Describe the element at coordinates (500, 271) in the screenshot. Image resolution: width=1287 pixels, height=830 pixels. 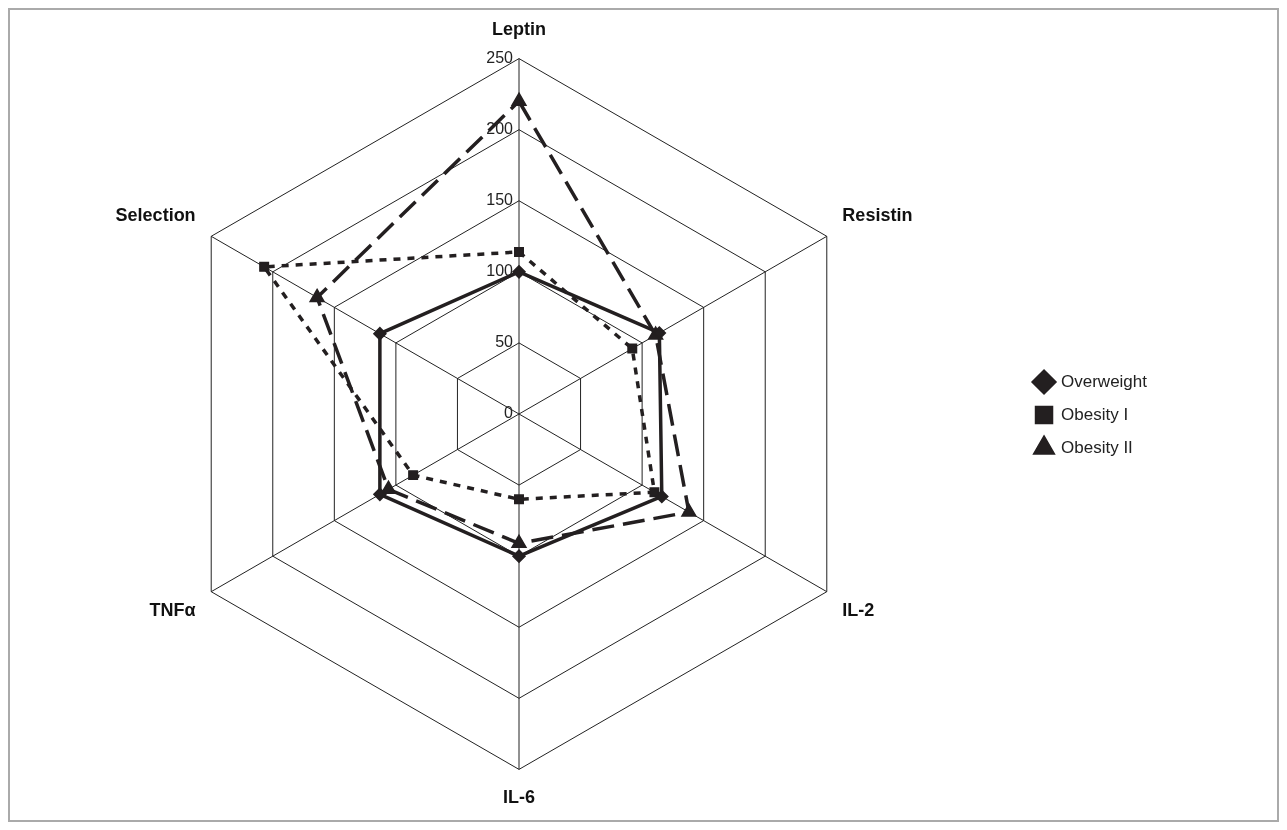
I see `y-tick-label: 100` at that location.